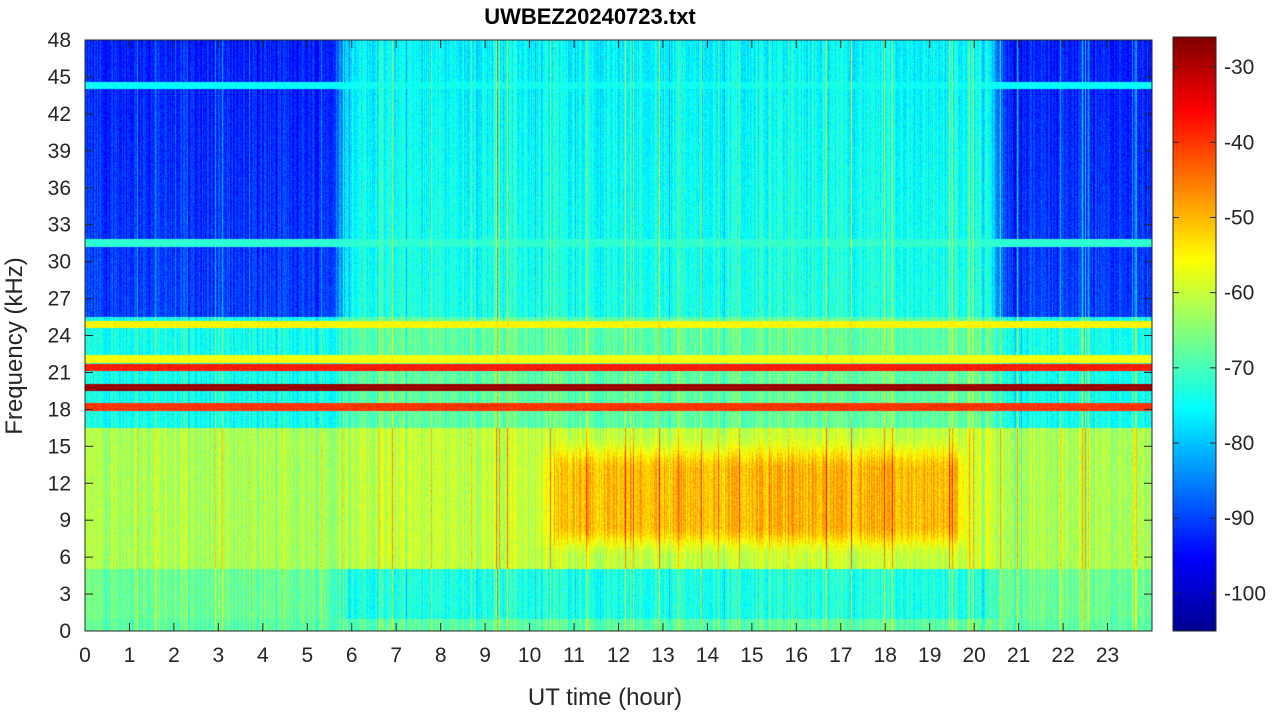 This screenshot has height=715, width=1280. Describe the element at coordinates (59, 77) in the screenshot. I see `y-tick-label: 45` at that location.